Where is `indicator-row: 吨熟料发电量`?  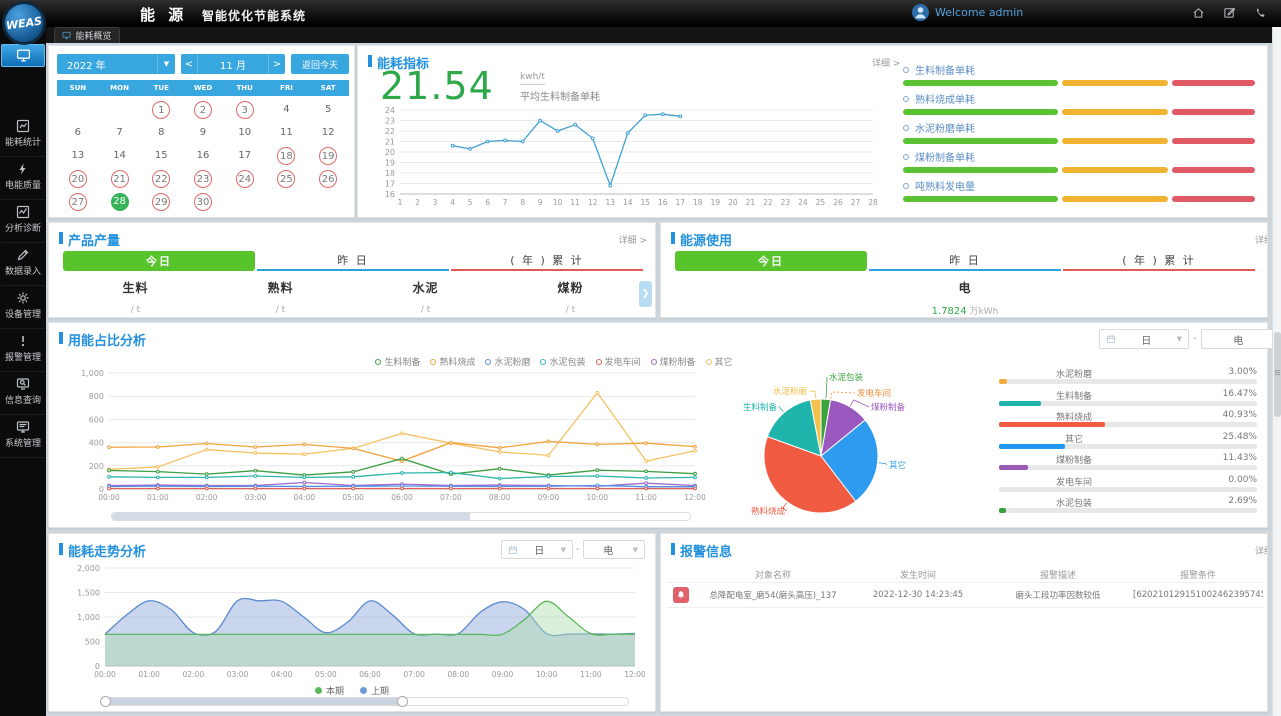
indicator-row: 吨熟料发电量 is located at coordinates (1079, 192).